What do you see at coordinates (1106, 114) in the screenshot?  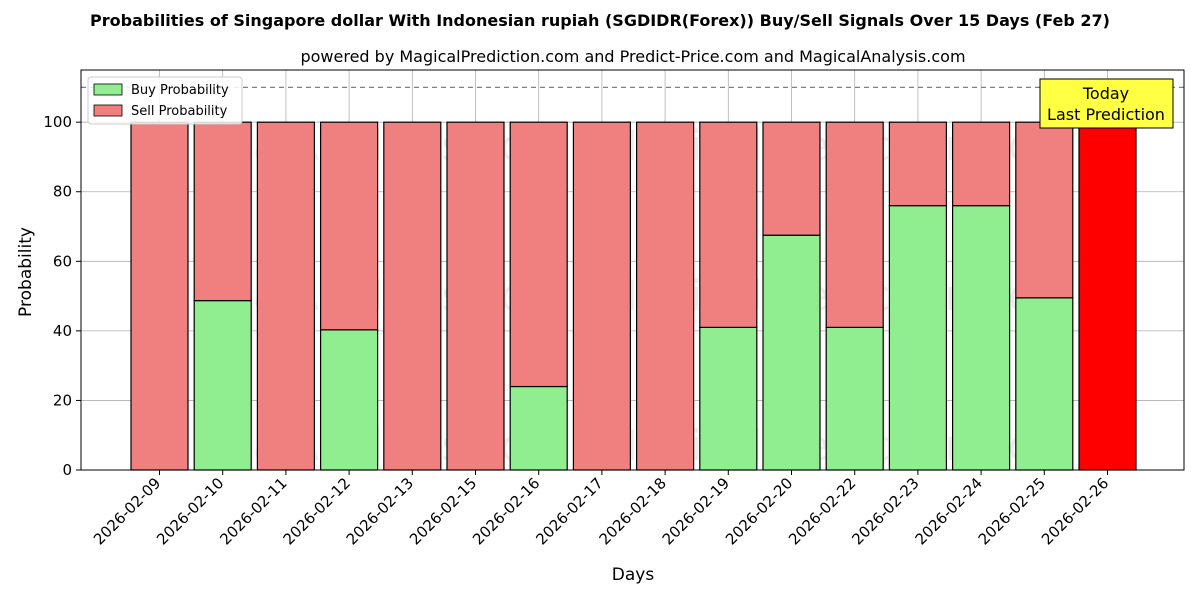 I see `today-label-line2: Last Prediction` at bounding box center [1106, 114].